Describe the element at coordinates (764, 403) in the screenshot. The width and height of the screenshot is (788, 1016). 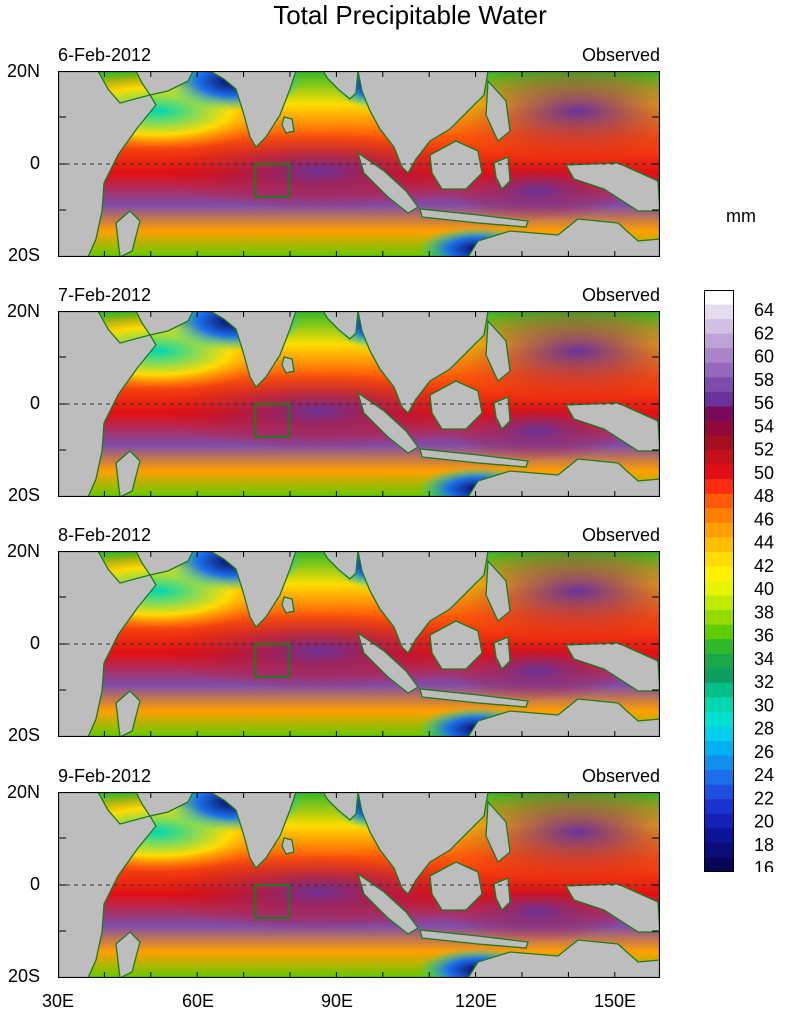
I see `colorbar-tick-label: 56` at that location.